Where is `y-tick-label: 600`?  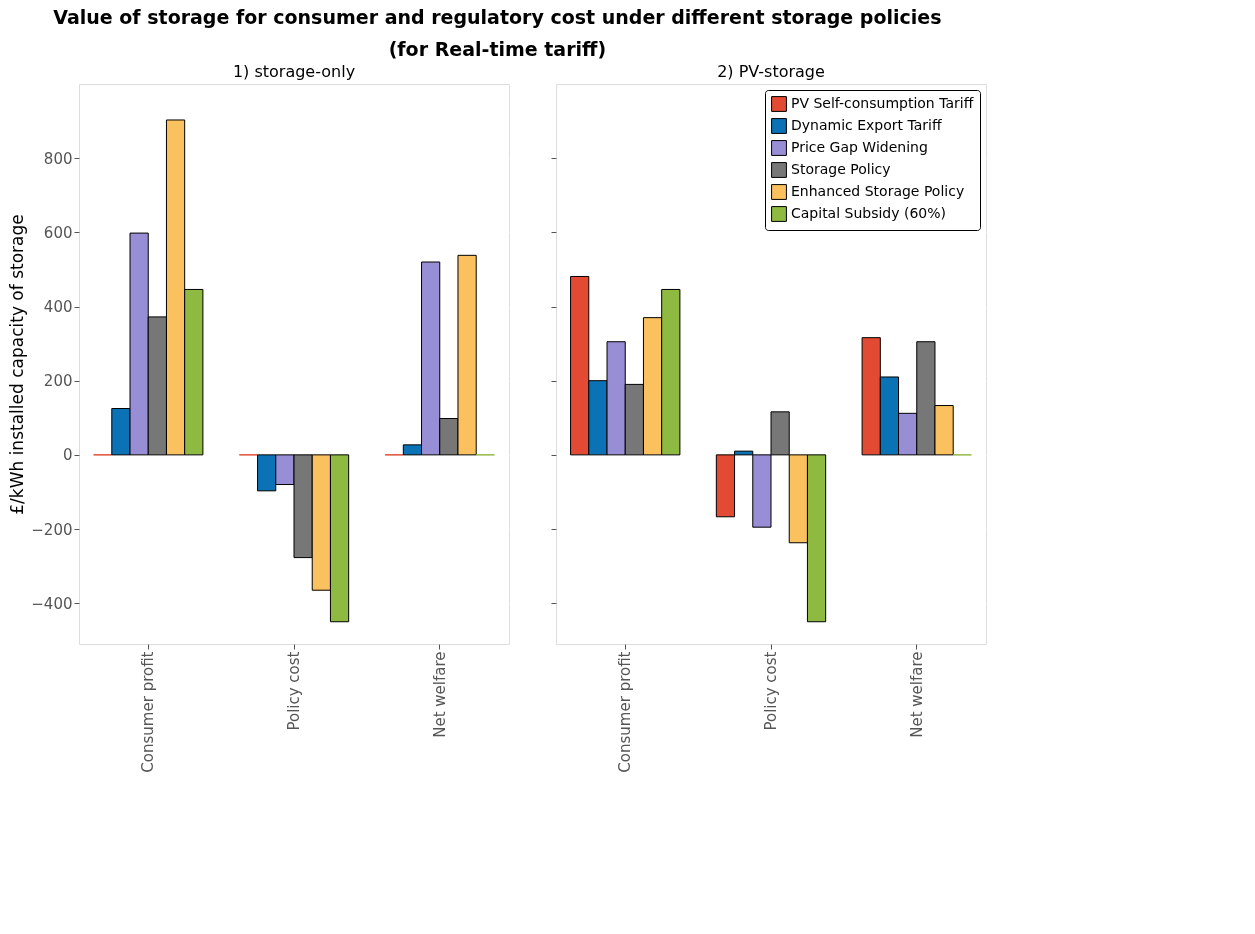 y-tick-label: 600 is located at coordinates (58, 232).